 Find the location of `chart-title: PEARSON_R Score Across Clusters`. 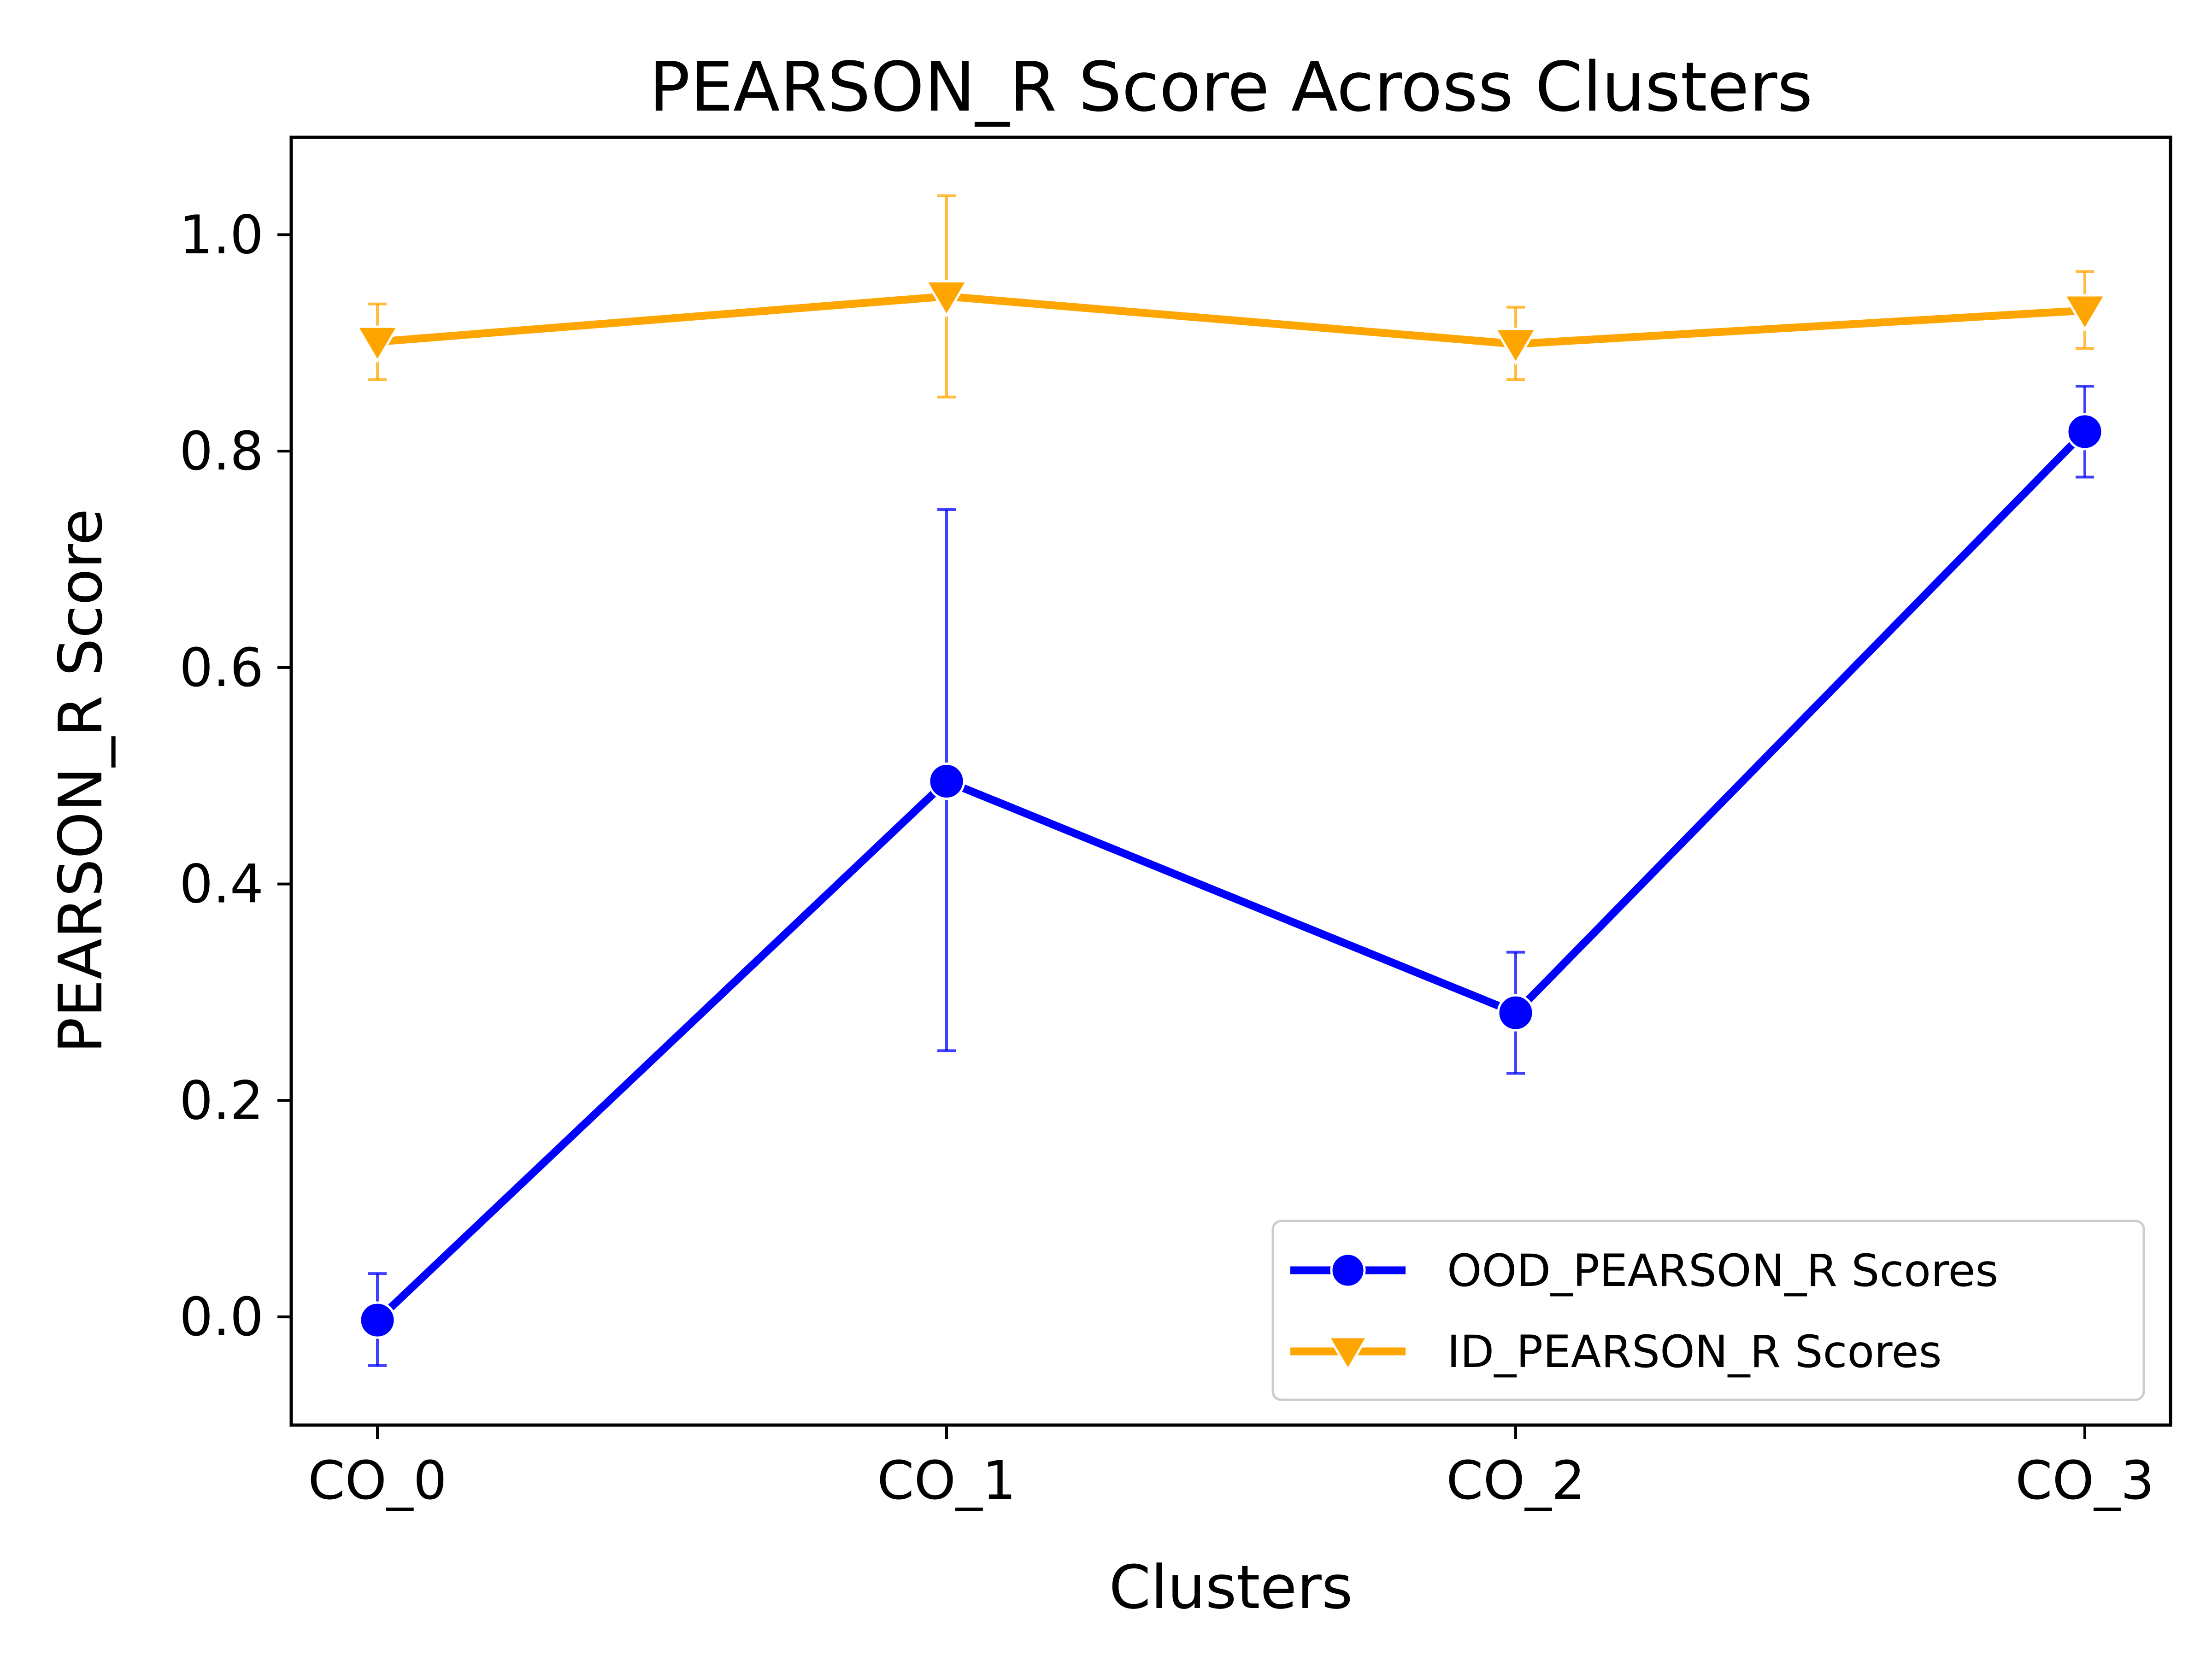

chart-title: PEARSON_R Score Across Clusters is located at coordinates (1230, 87).